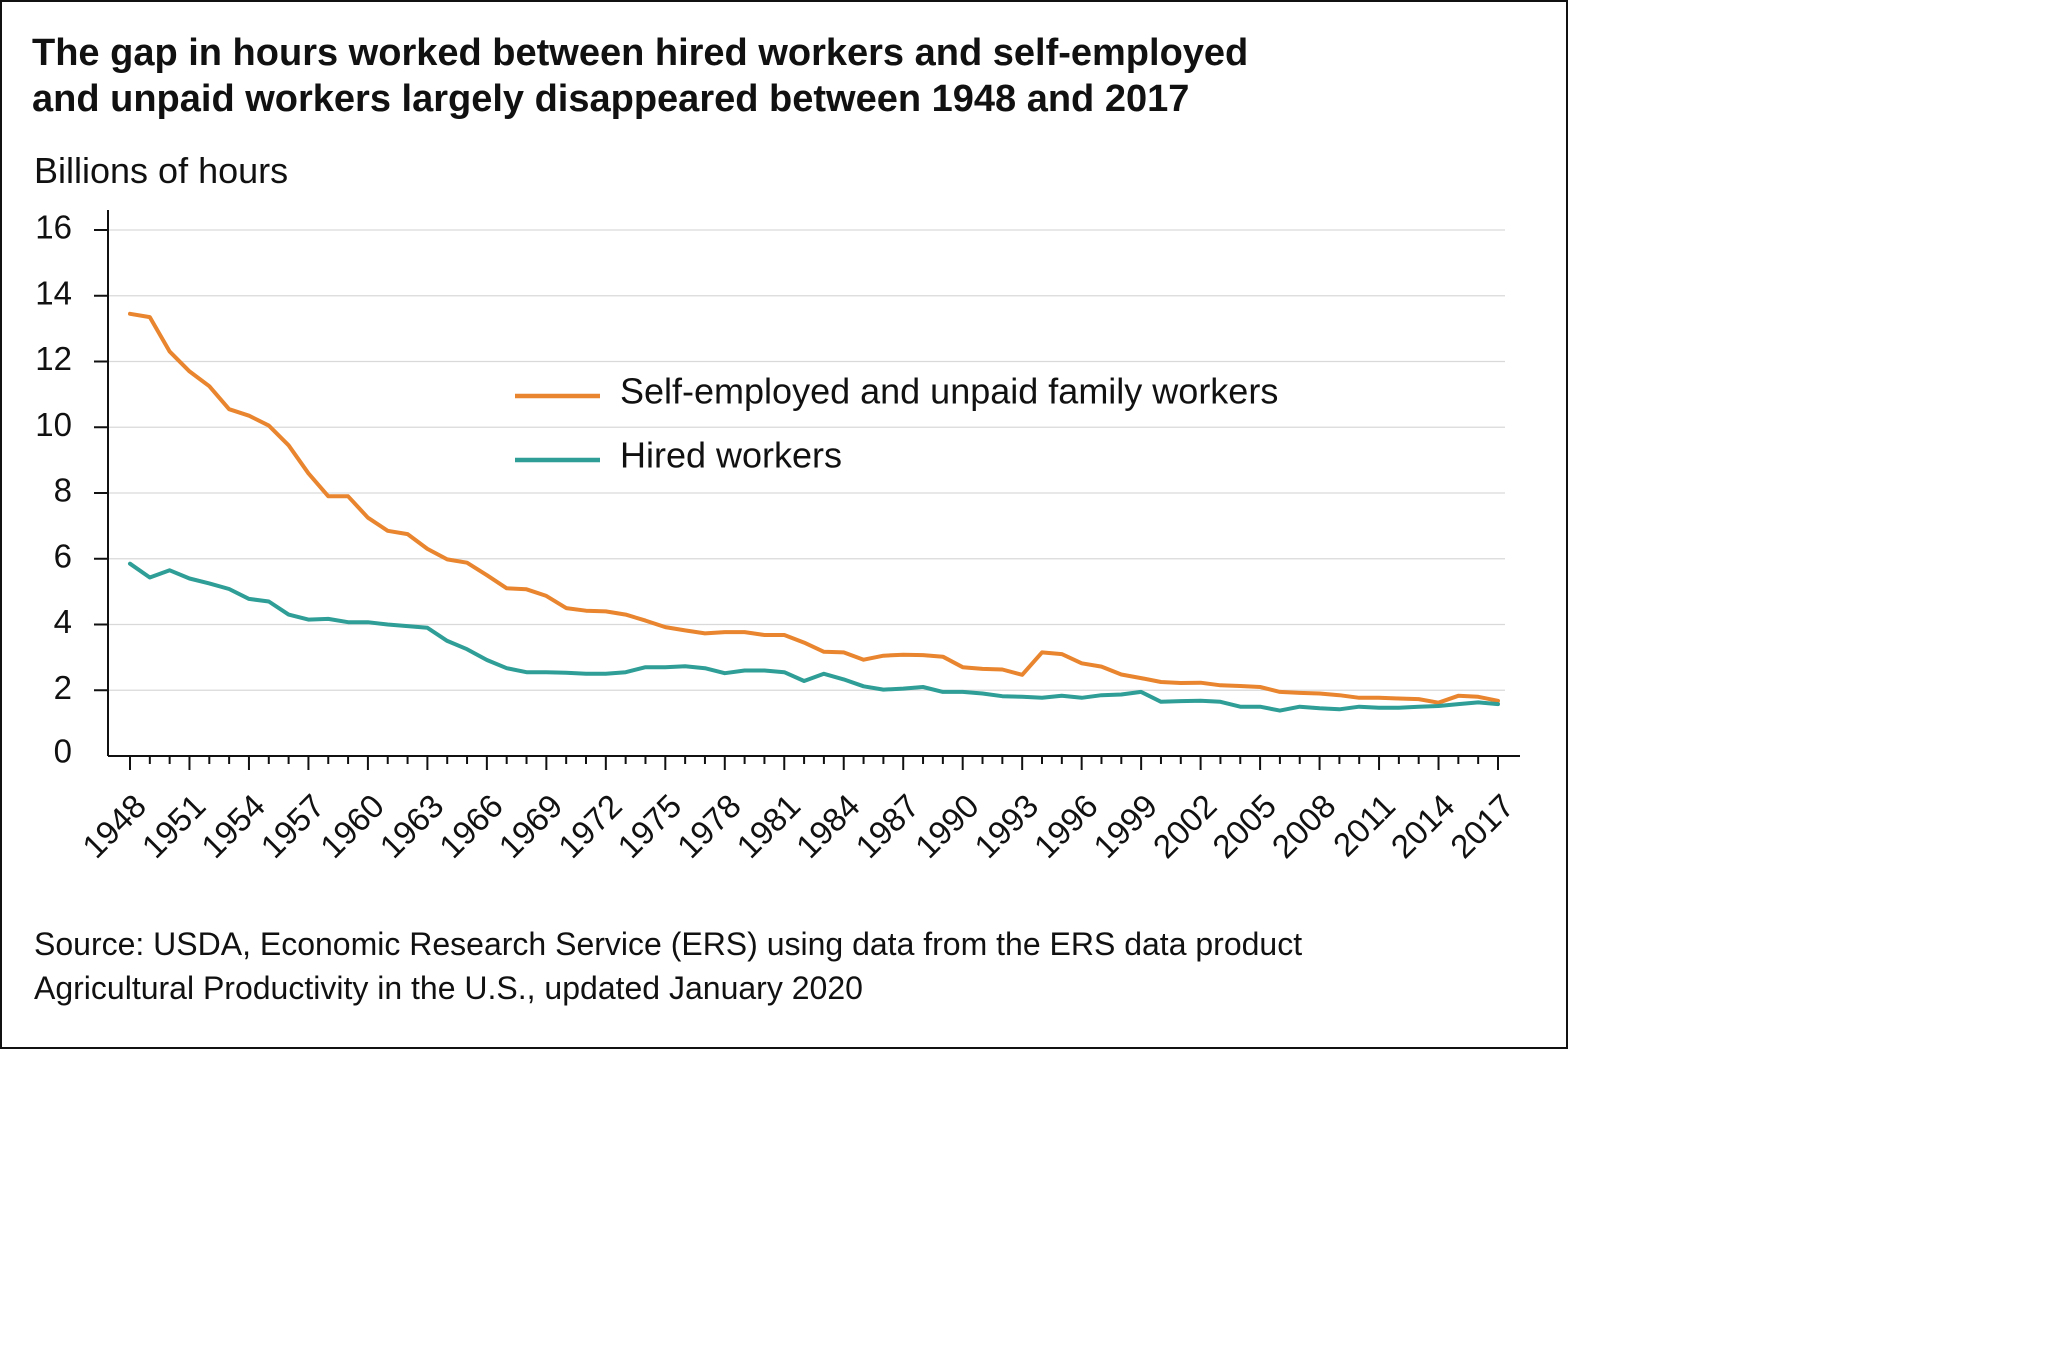  I want to click on x-tick-label: 1978, so click(709, 826).